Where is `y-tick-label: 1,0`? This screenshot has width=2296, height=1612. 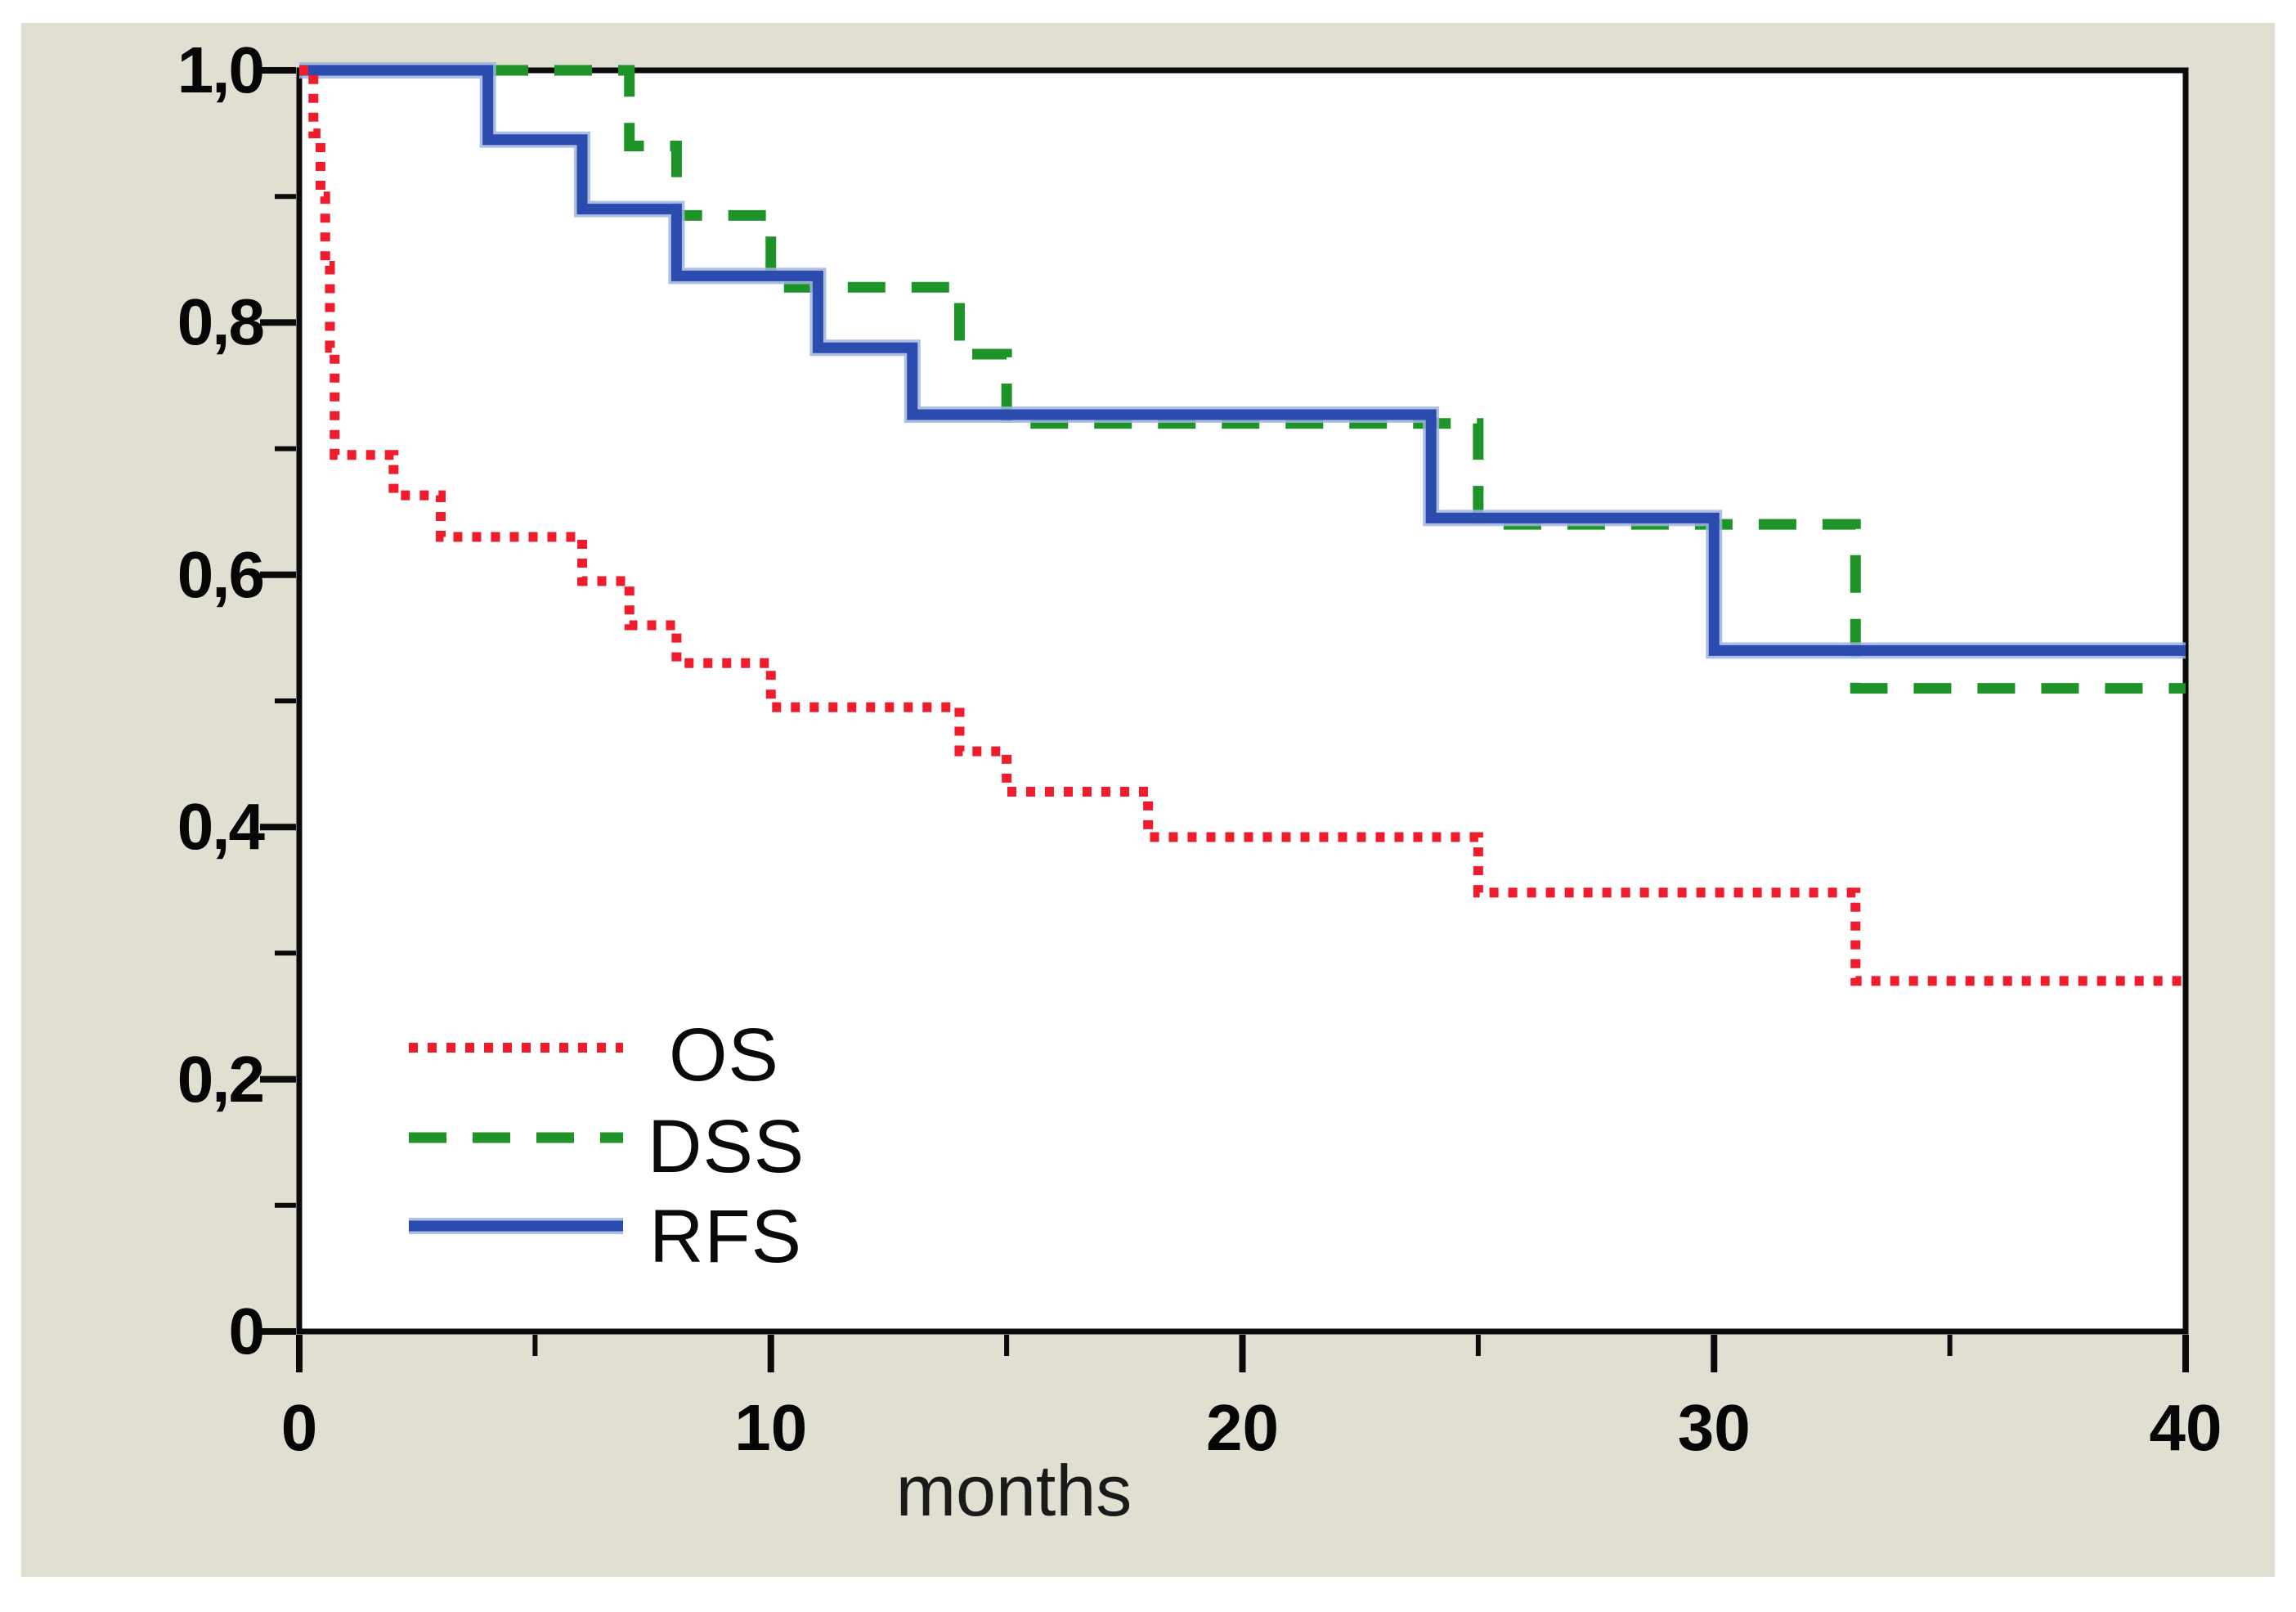
y-tick-label: 1,0 is located at coordinates (221, 70).